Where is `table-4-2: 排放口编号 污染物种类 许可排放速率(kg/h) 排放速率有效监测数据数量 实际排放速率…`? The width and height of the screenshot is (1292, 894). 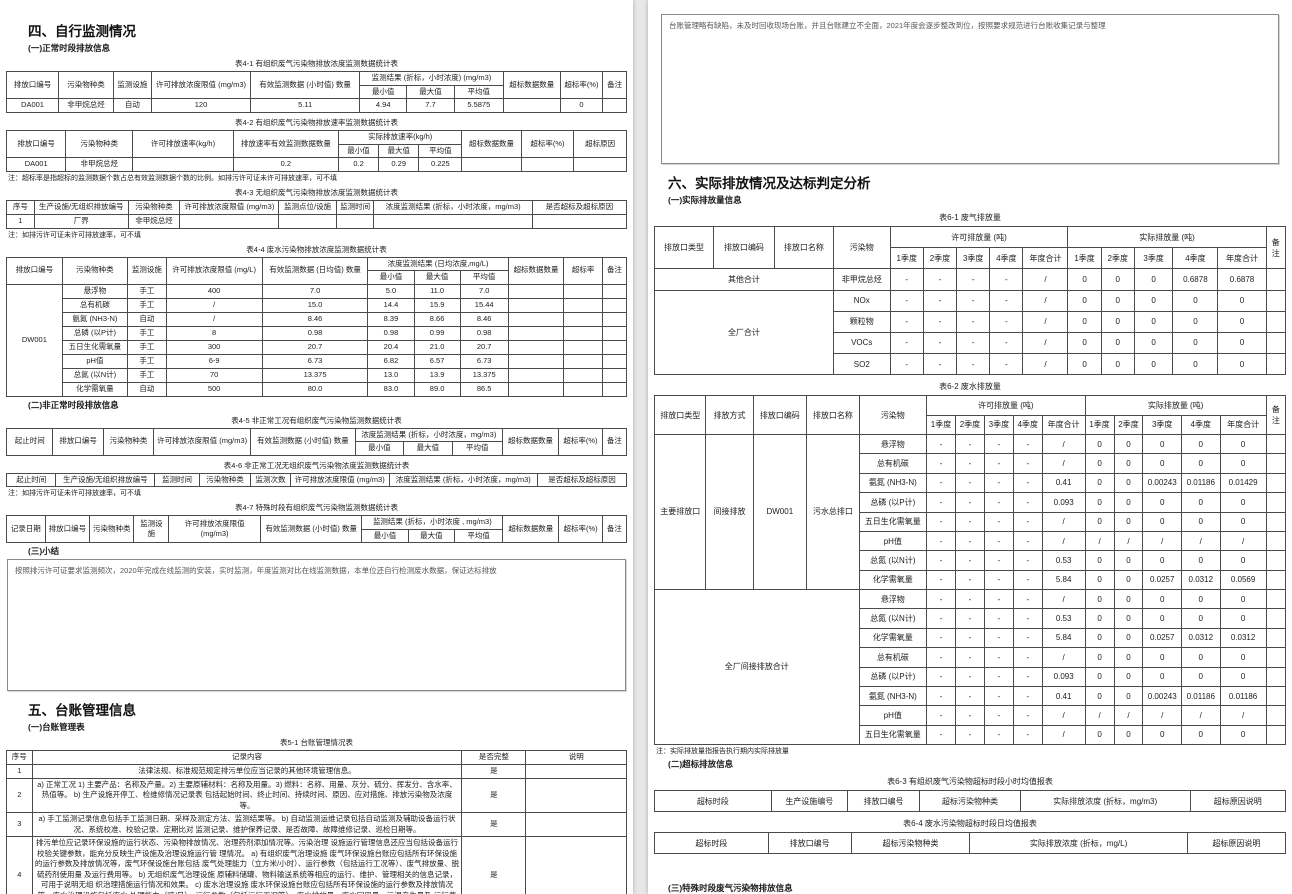
table-4-2: 排放口编号 污染物种类 许可排放速率(kg/h) 排放速率有效监测数据数量 实际排放速率… is located at coordinates (316, 151).